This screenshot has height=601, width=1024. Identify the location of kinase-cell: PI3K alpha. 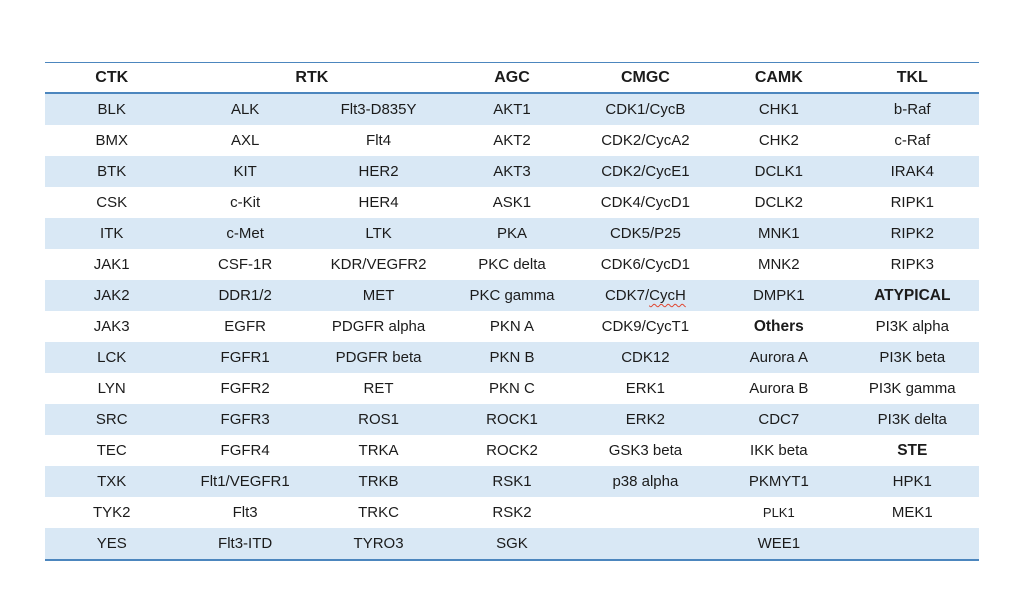
(912, 326).